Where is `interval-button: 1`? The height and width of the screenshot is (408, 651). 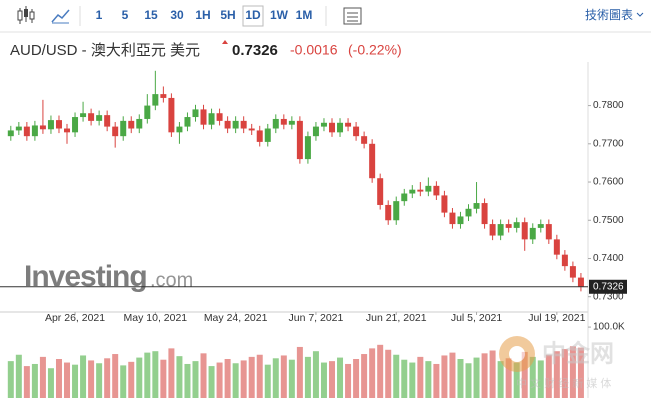 interval-button: 1 is located at coordinates (99, 15).